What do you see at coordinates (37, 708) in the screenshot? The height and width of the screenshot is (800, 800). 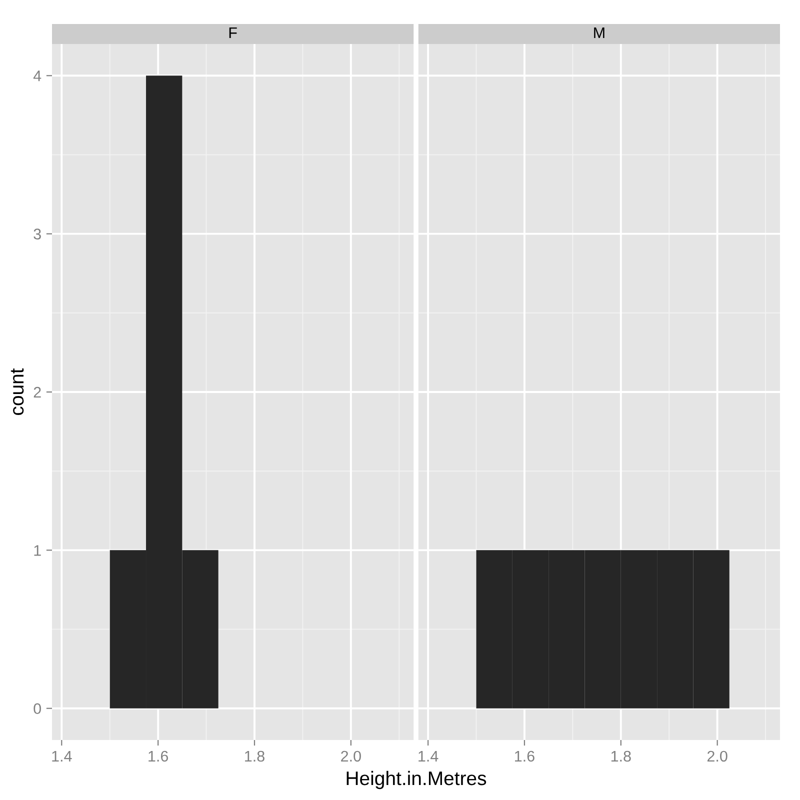 I see `y-tick-label: 0` at bounding box center [37, 708].